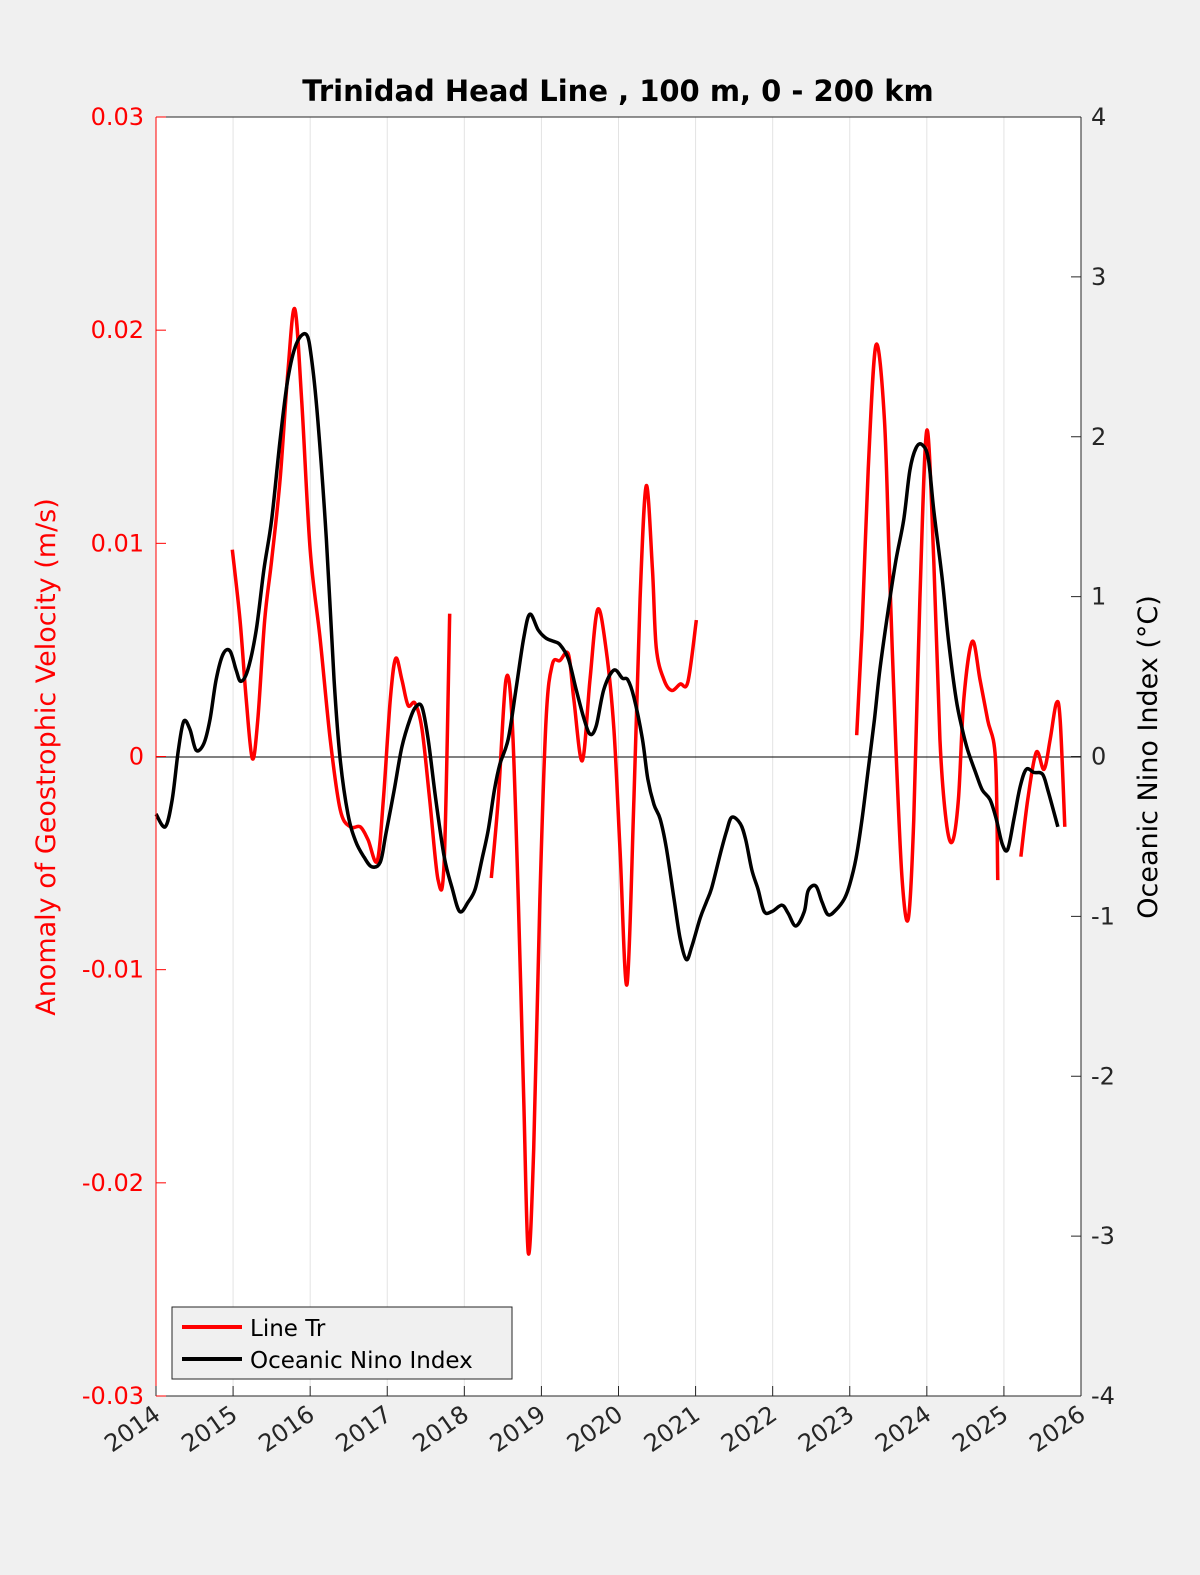 The height and width of the screenshot is (1575, 1200). I want to click on y-right-tick-label: -1, so click(1103, 916).